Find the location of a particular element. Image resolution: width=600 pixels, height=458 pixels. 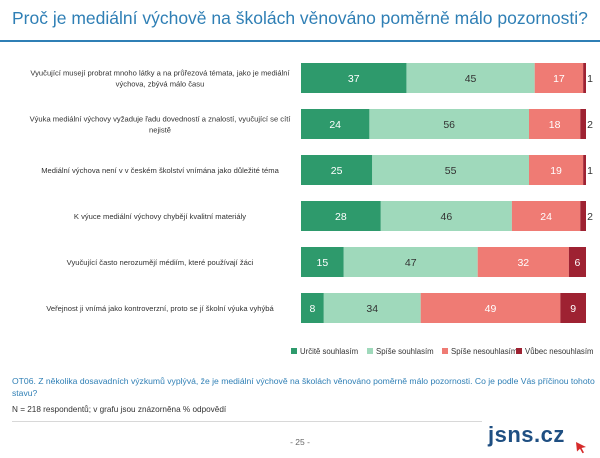

data-label: 32 is located at coordinates (523, 263).